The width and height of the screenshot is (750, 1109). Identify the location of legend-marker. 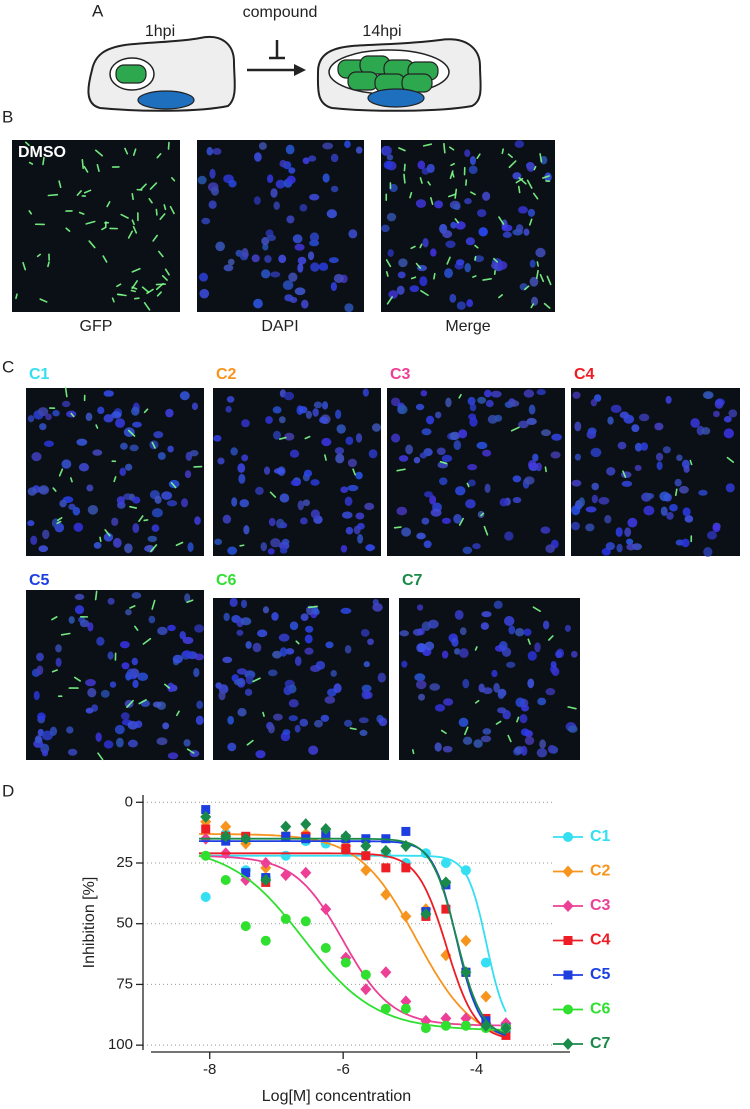
(568, 871).